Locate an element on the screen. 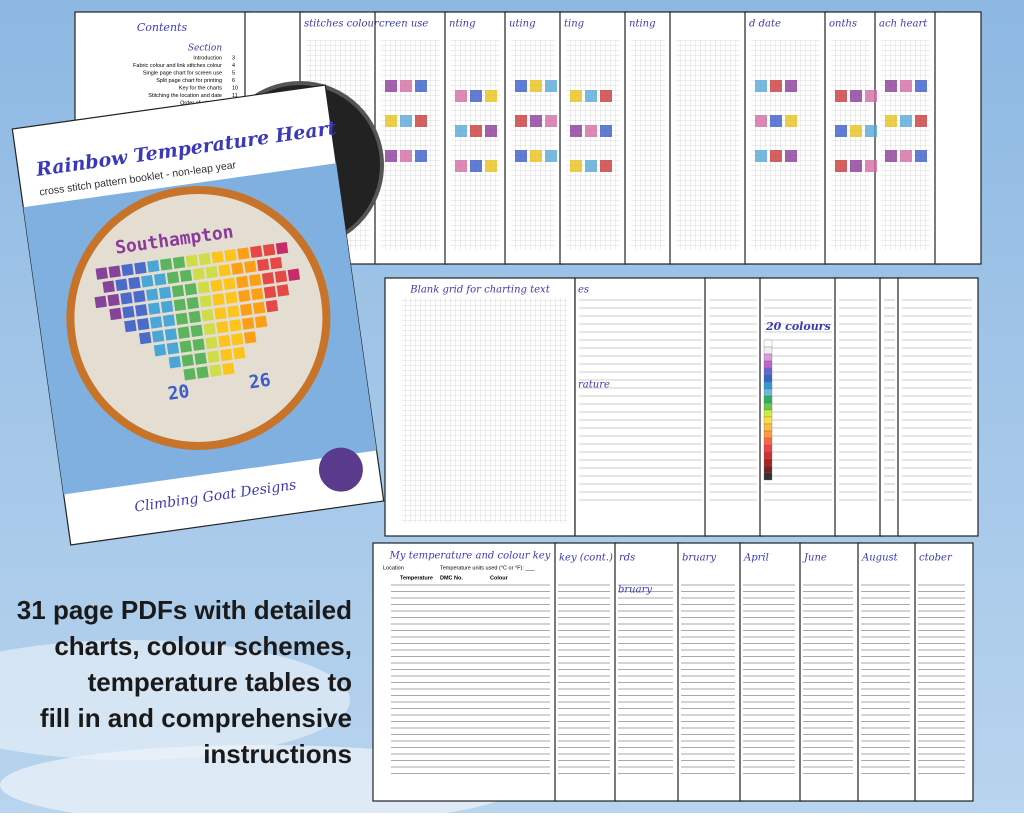 This screenshot has width=1024, height=818. page-header: bruary is located at coordinates (699, 558).